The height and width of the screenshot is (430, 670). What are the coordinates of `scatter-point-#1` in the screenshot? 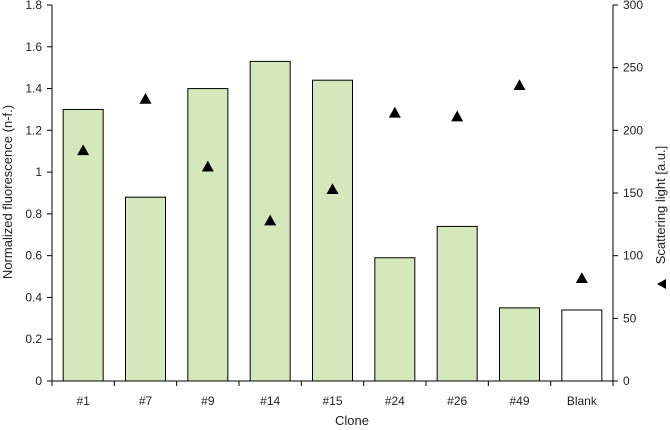 It's located at (83, 150).